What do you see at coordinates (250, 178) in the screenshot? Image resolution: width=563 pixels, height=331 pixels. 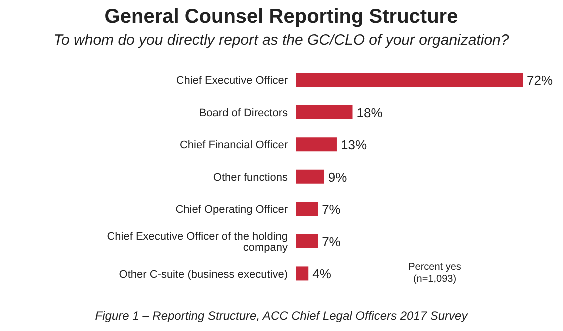 I see `y-tick-label: Other functions` at bounding box center [250, 178].